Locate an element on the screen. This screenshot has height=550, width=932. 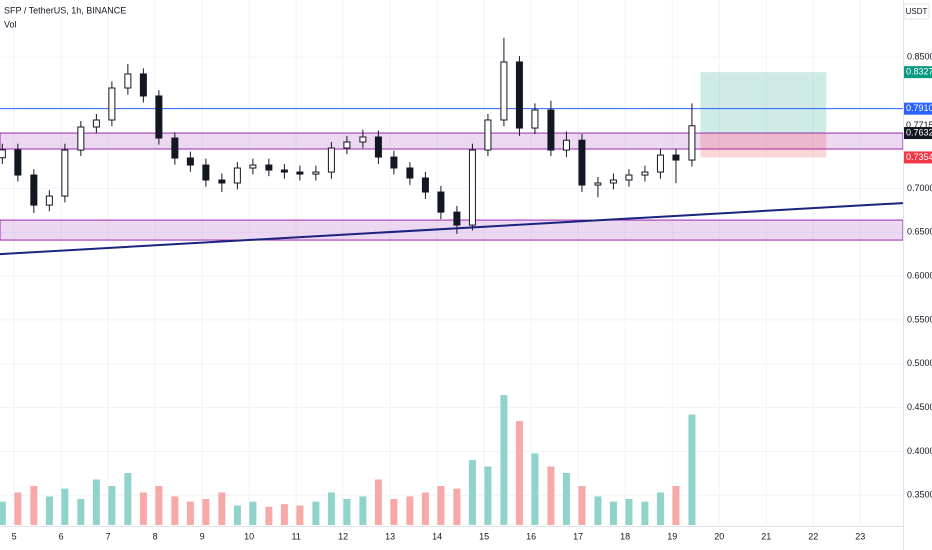
y-tick-label: 0.7000 is located at coordinates (919, 188).